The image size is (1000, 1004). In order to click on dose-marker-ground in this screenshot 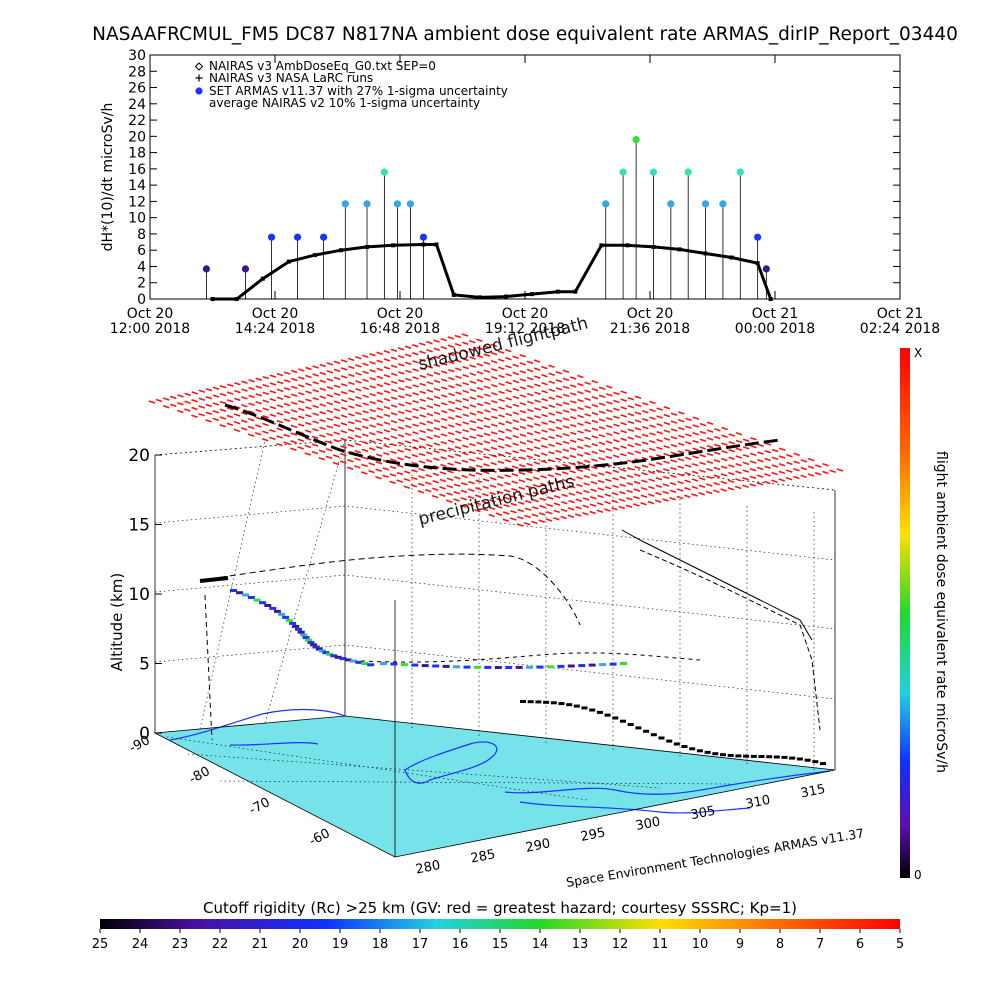, I will do `click(561, 704)`.